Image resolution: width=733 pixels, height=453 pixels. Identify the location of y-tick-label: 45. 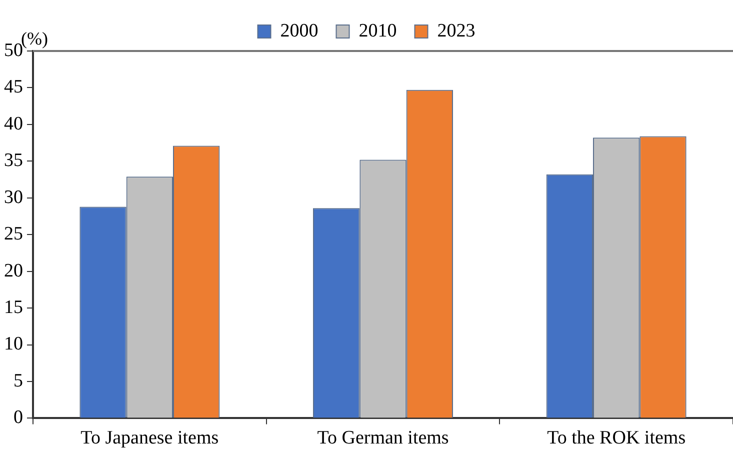
(13, 87).